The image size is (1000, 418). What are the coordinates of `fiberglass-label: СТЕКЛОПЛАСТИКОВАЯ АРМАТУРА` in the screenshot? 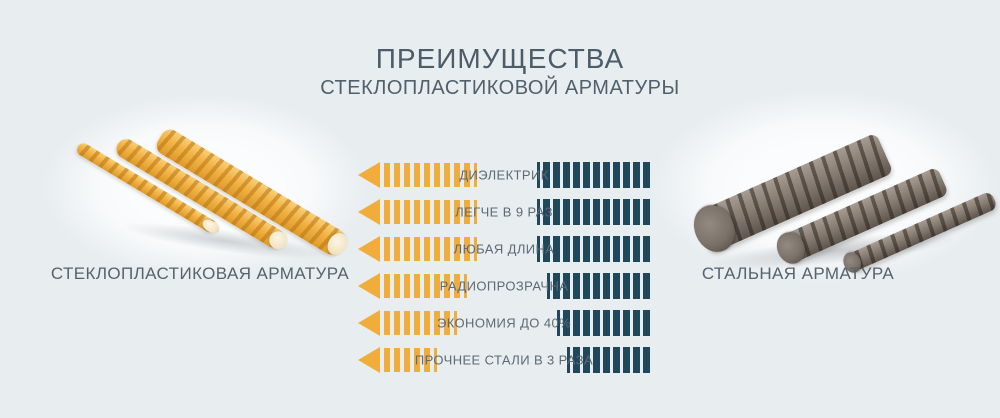 It's located at (200, 273).